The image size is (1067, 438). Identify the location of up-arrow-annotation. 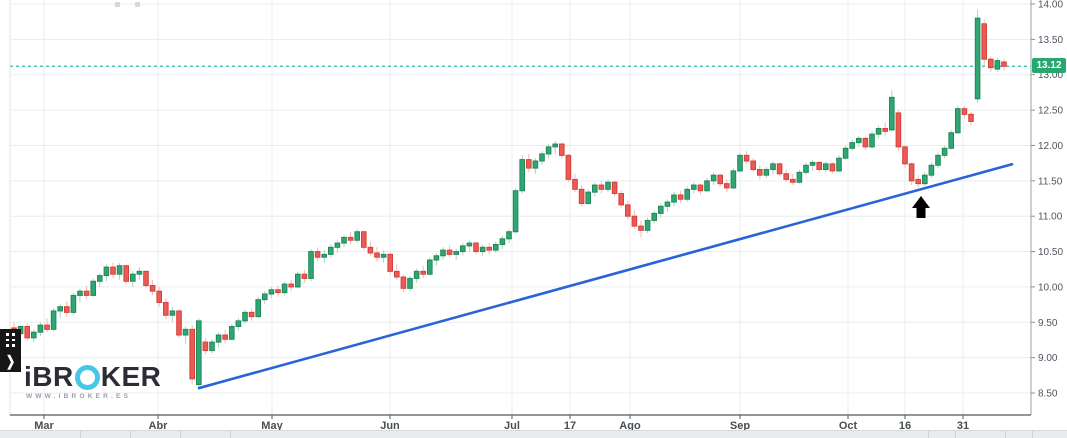
(921, 207).